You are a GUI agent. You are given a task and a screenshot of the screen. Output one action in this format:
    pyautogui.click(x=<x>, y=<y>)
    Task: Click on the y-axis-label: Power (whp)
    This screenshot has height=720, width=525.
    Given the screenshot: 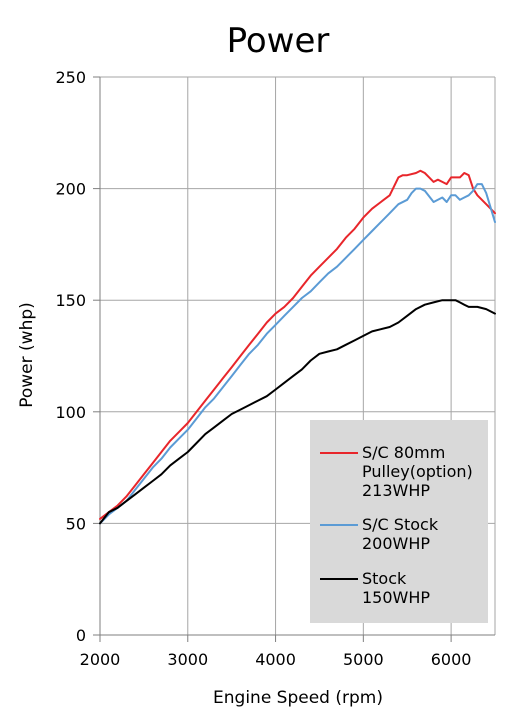 What is the action you would take?
    pyautogui.click(x=27, y=355)
    